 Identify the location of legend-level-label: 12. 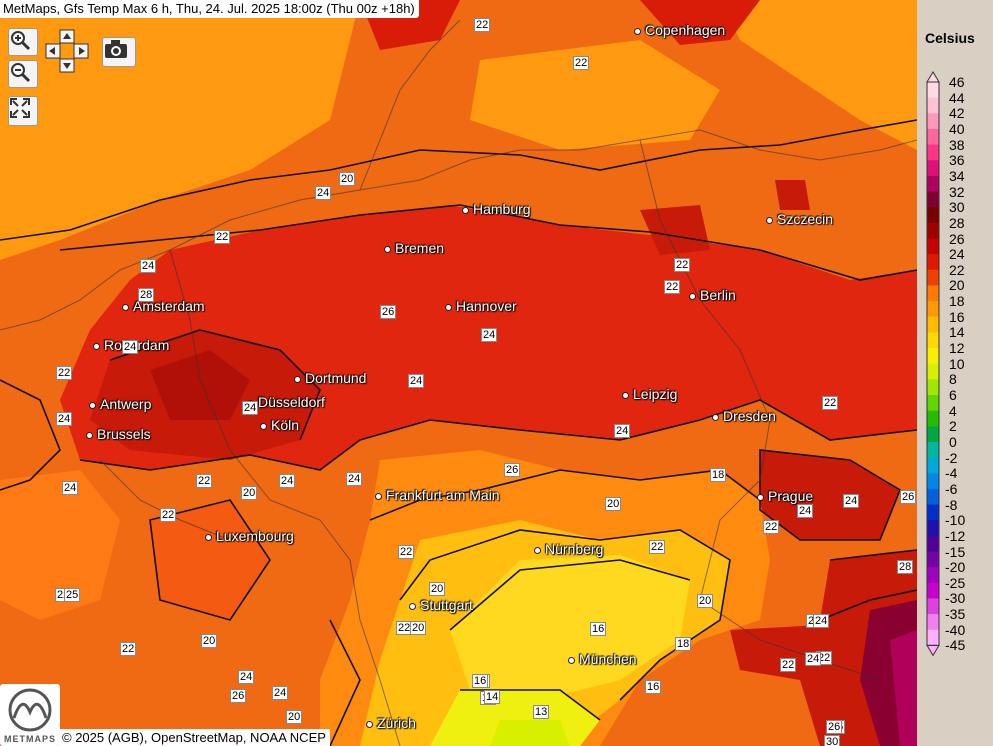
(957, 348).